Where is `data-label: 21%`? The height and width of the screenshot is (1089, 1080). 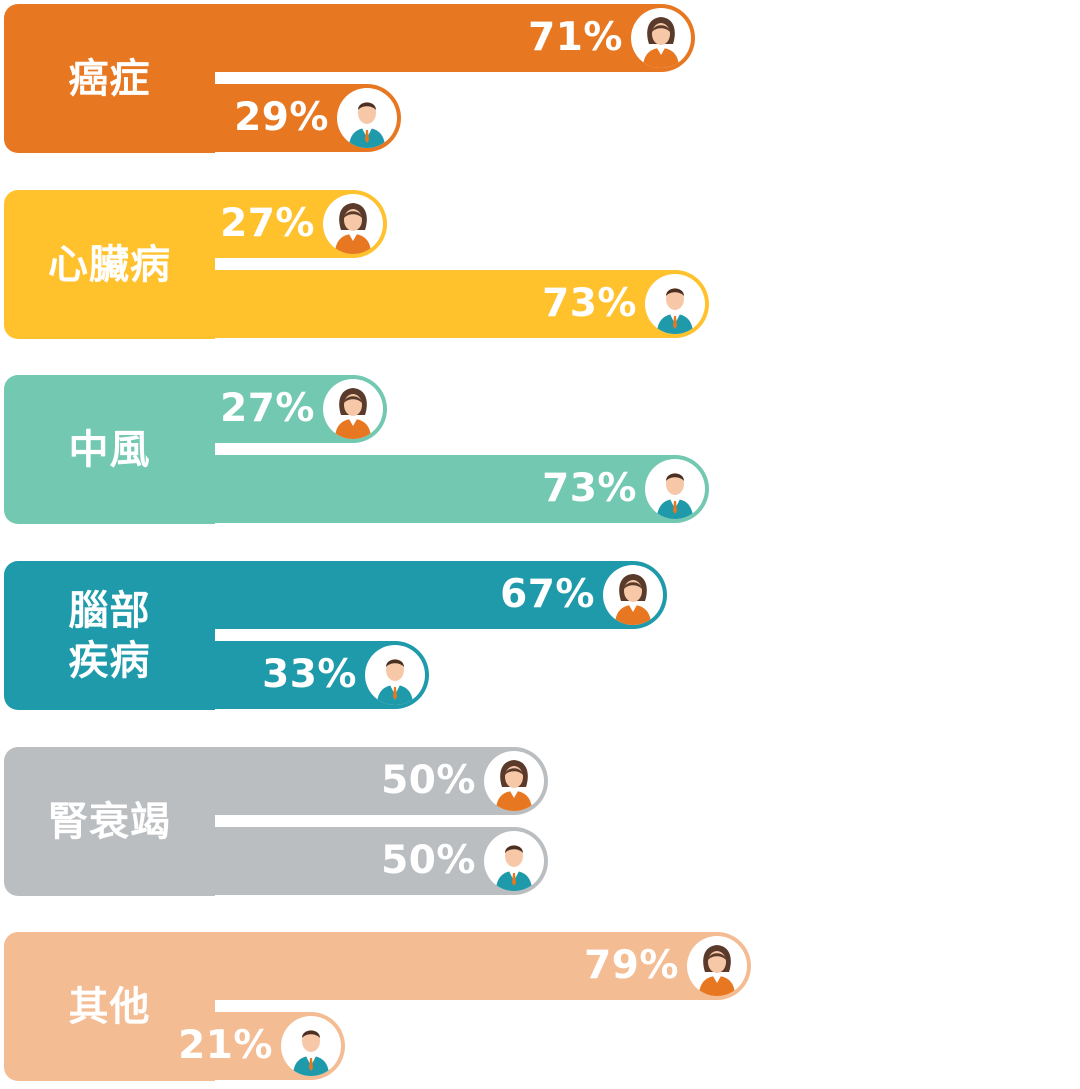 data-label: 21% is located at coordinates (225, 1045).